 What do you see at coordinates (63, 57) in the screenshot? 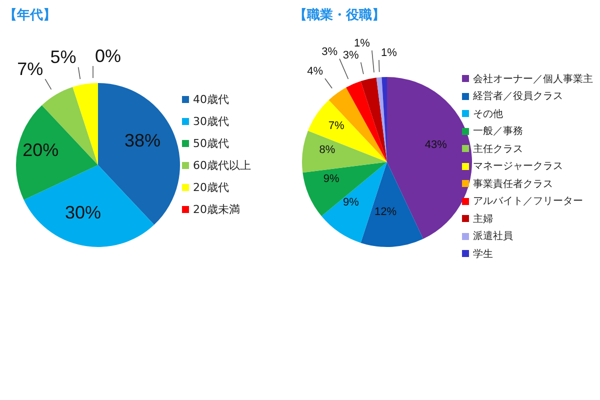
I see `data-label: 5%` at bounding box center [63, 57].